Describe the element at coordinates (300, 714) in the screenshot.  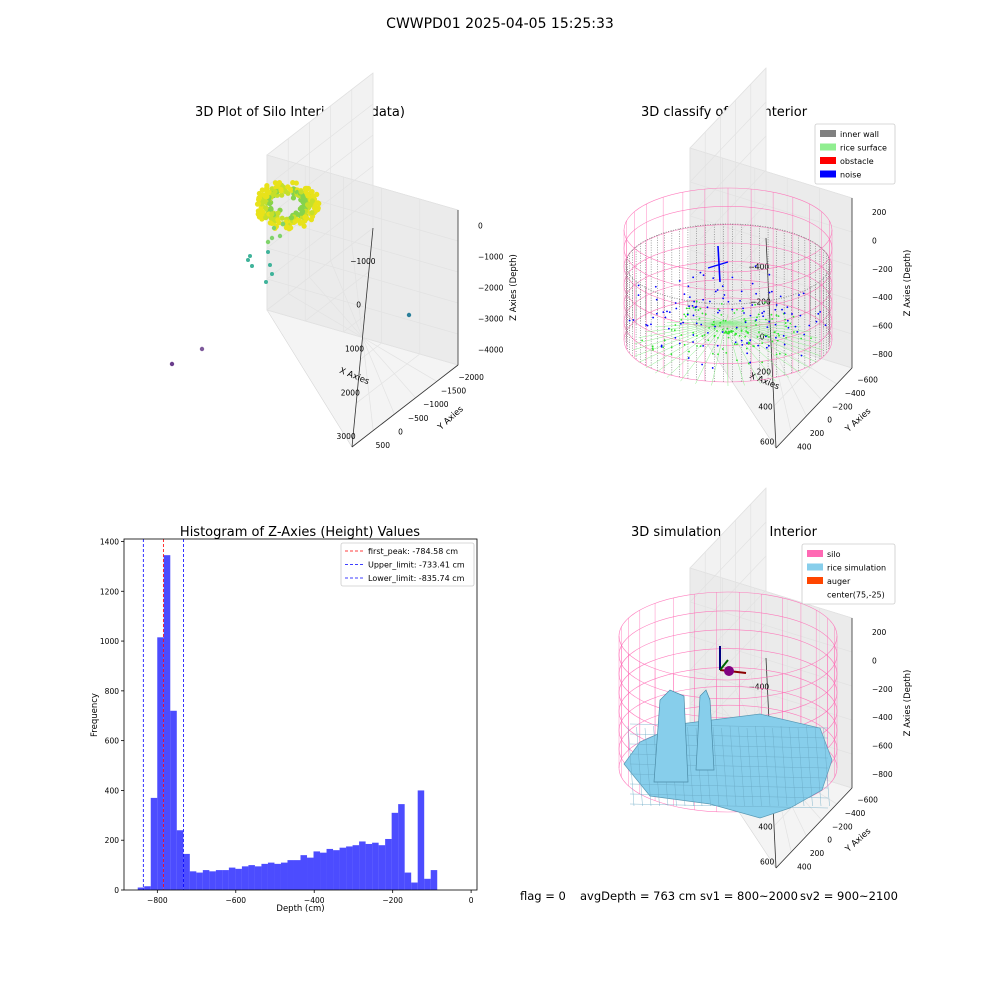
I see `plot-frame` at that location.